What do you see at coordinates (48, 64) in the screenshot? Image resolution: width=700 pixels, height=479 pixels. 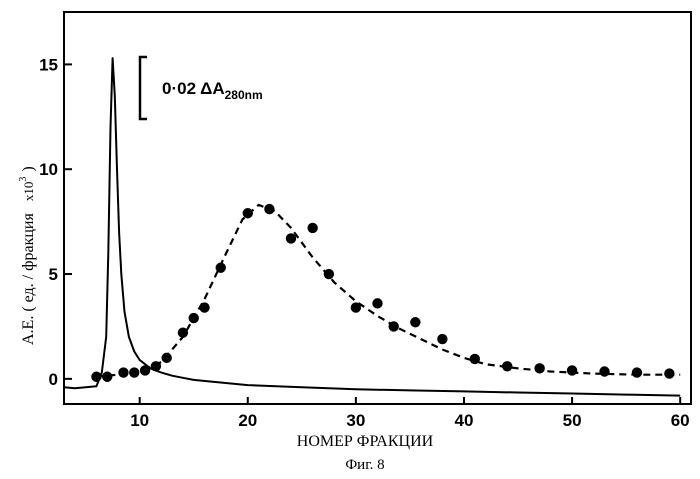 I see `y-tick-label: 15` at bounding box center [48, 64].